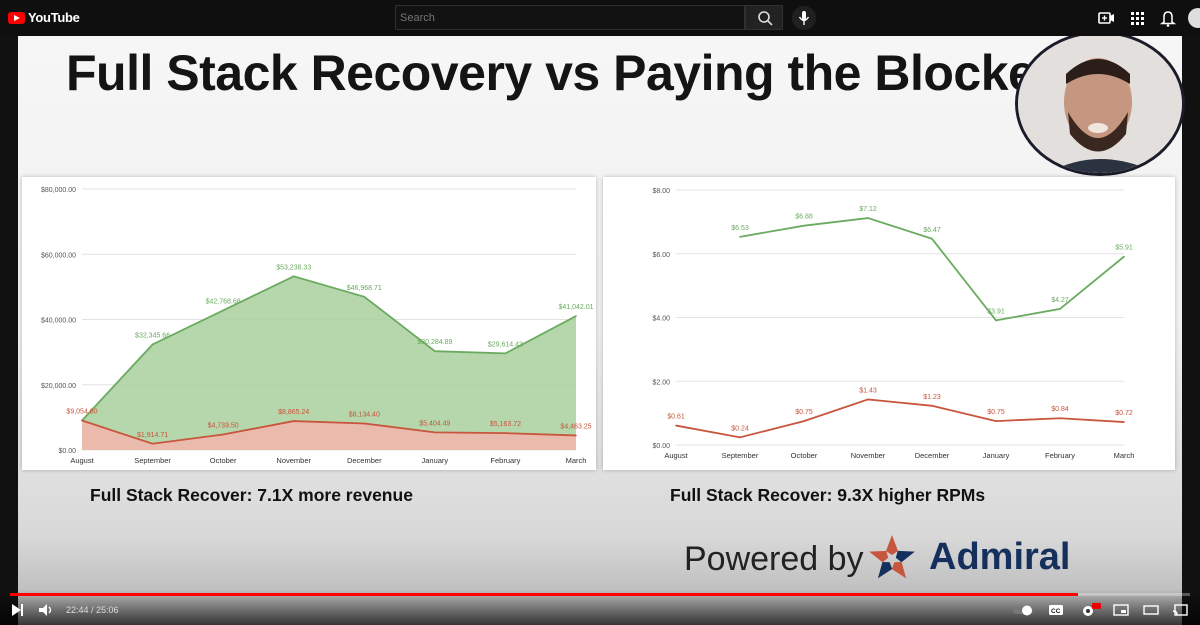 Image resolution: width=1200 pixels, height=625 pixels. Describe the element at coordinates (1124, 248) in the screenshot. I see `data-label: $5.91` at that location.